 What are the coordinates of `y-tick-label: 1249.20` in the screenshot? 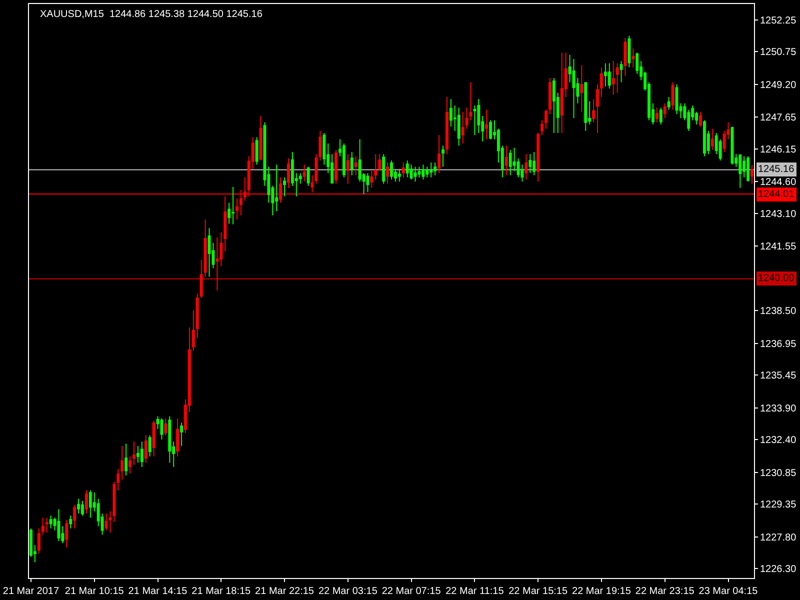 It's located at (778, 85).